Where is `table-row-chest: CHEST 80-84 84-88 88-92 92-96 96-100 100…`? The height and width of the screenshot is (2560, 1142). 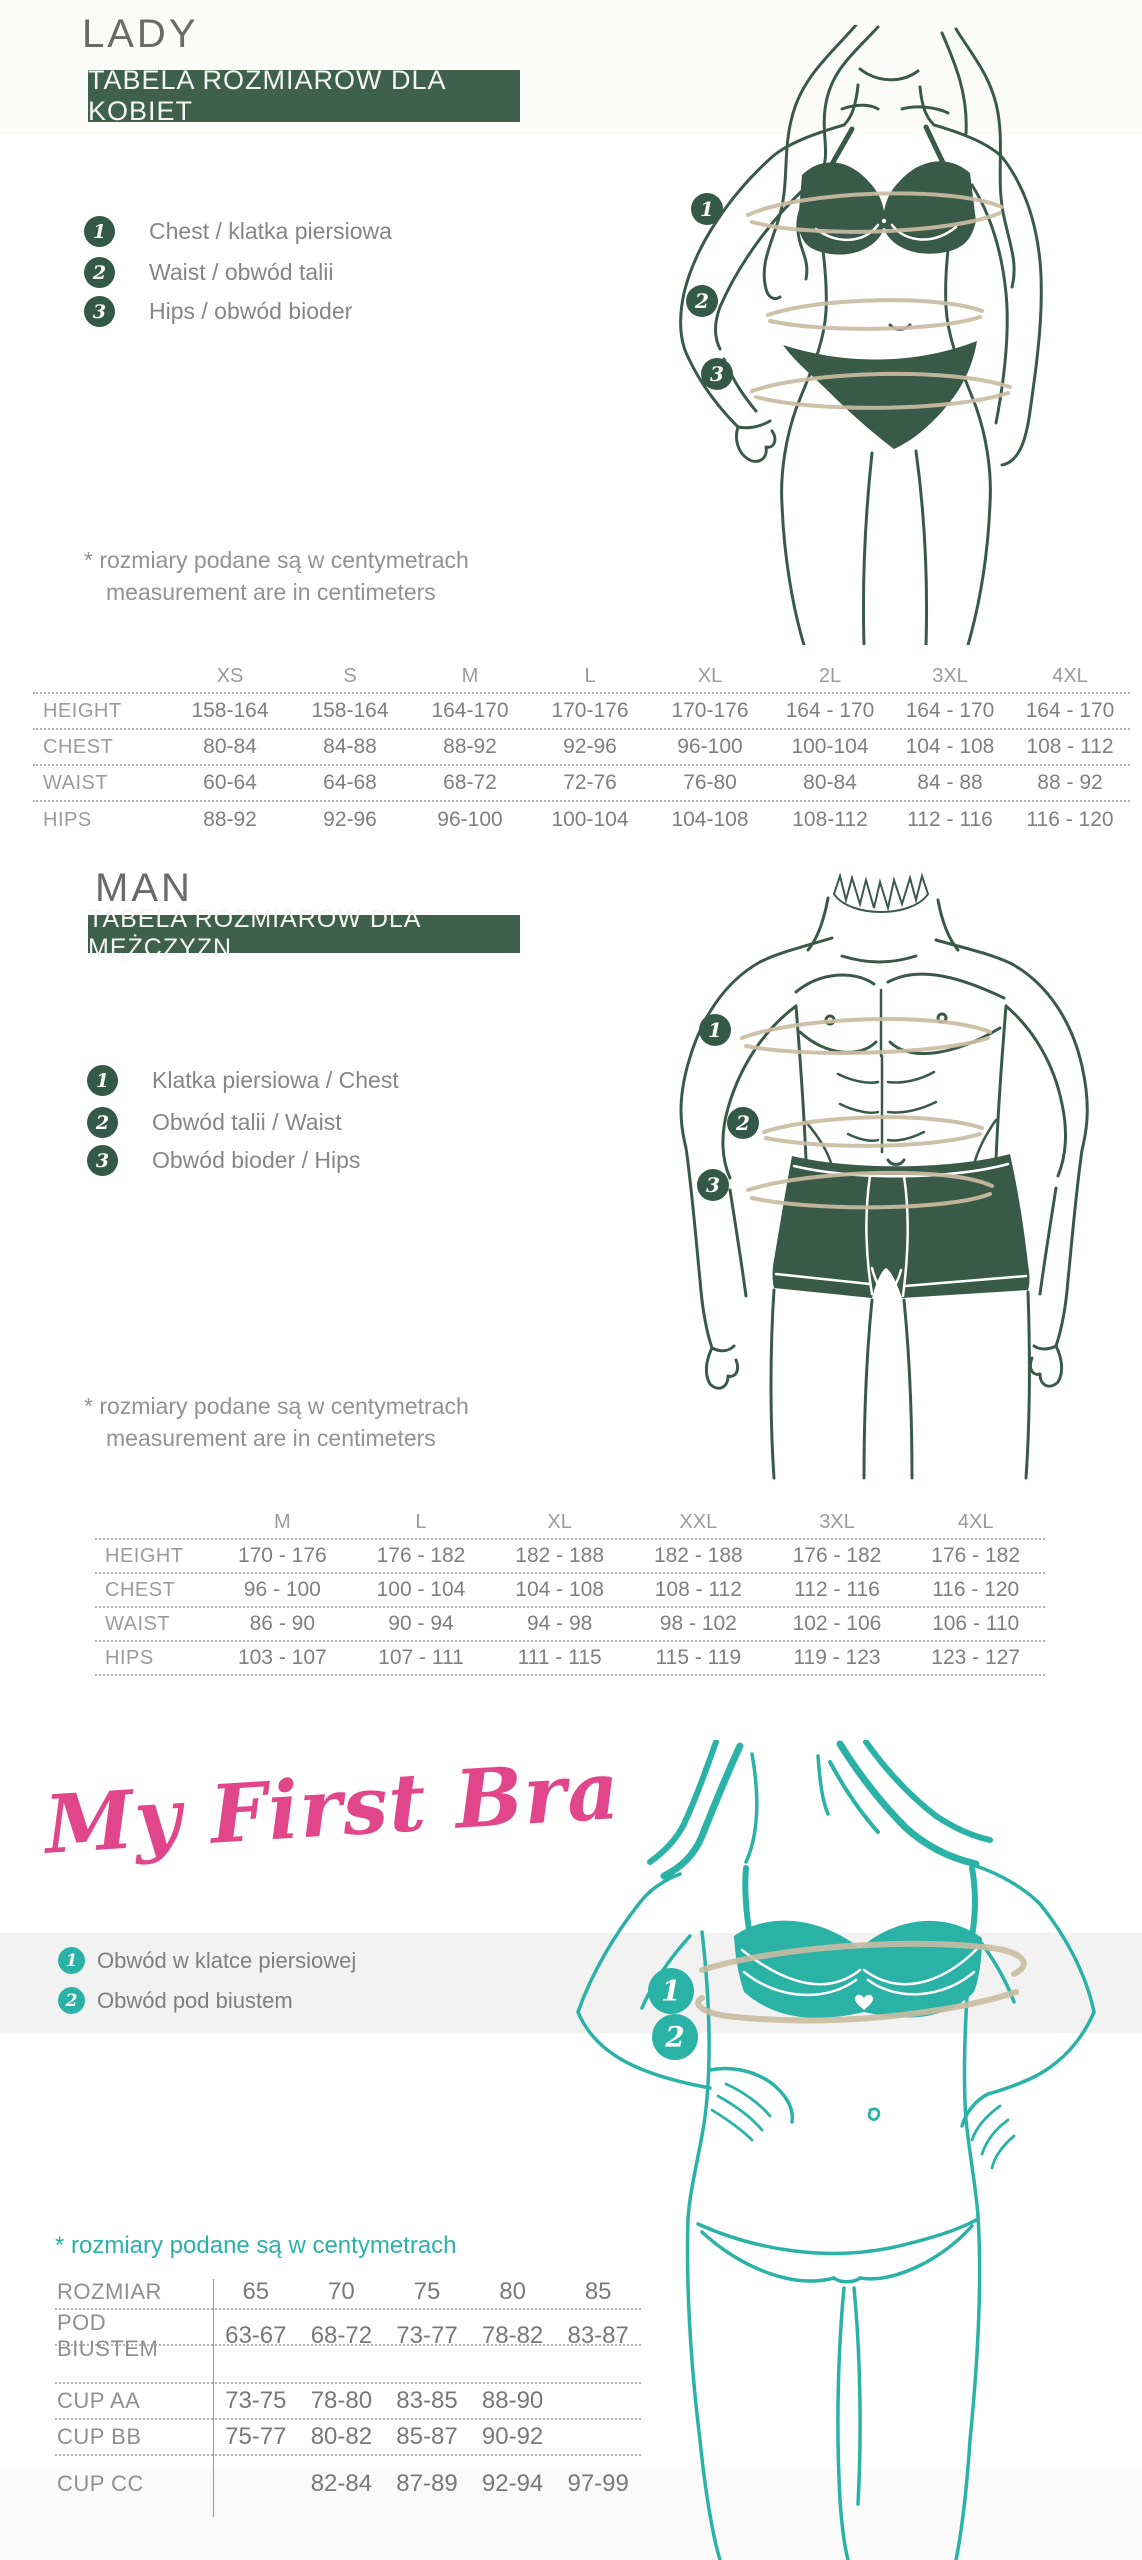
table-row-chest: CHEST 80-84 84-88 88-92 92-96 96-100 100… is located at coordinates (581, 748).